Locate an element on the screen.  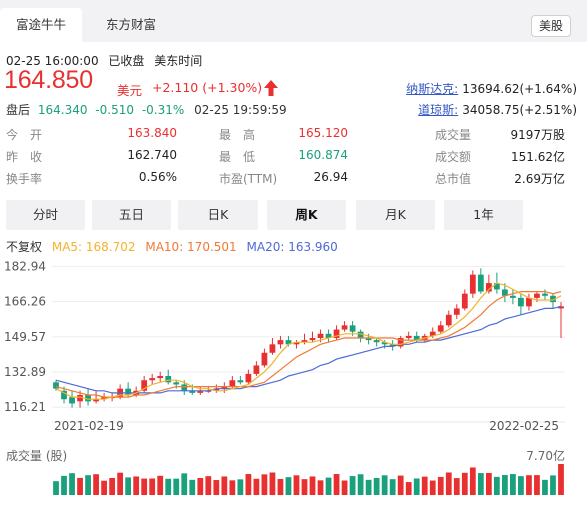
stat-volume-label: 成交量 is located at coordinates (453, 135).